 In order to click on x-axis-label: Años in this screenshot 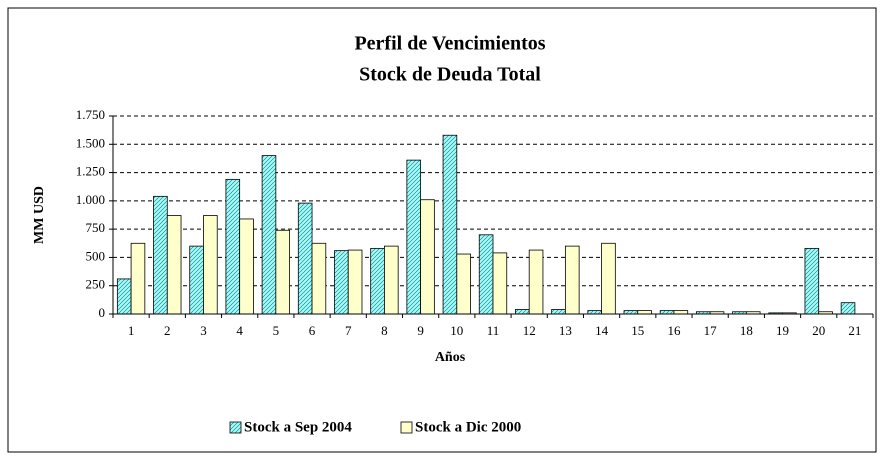, I will do `click(450, 357)`.